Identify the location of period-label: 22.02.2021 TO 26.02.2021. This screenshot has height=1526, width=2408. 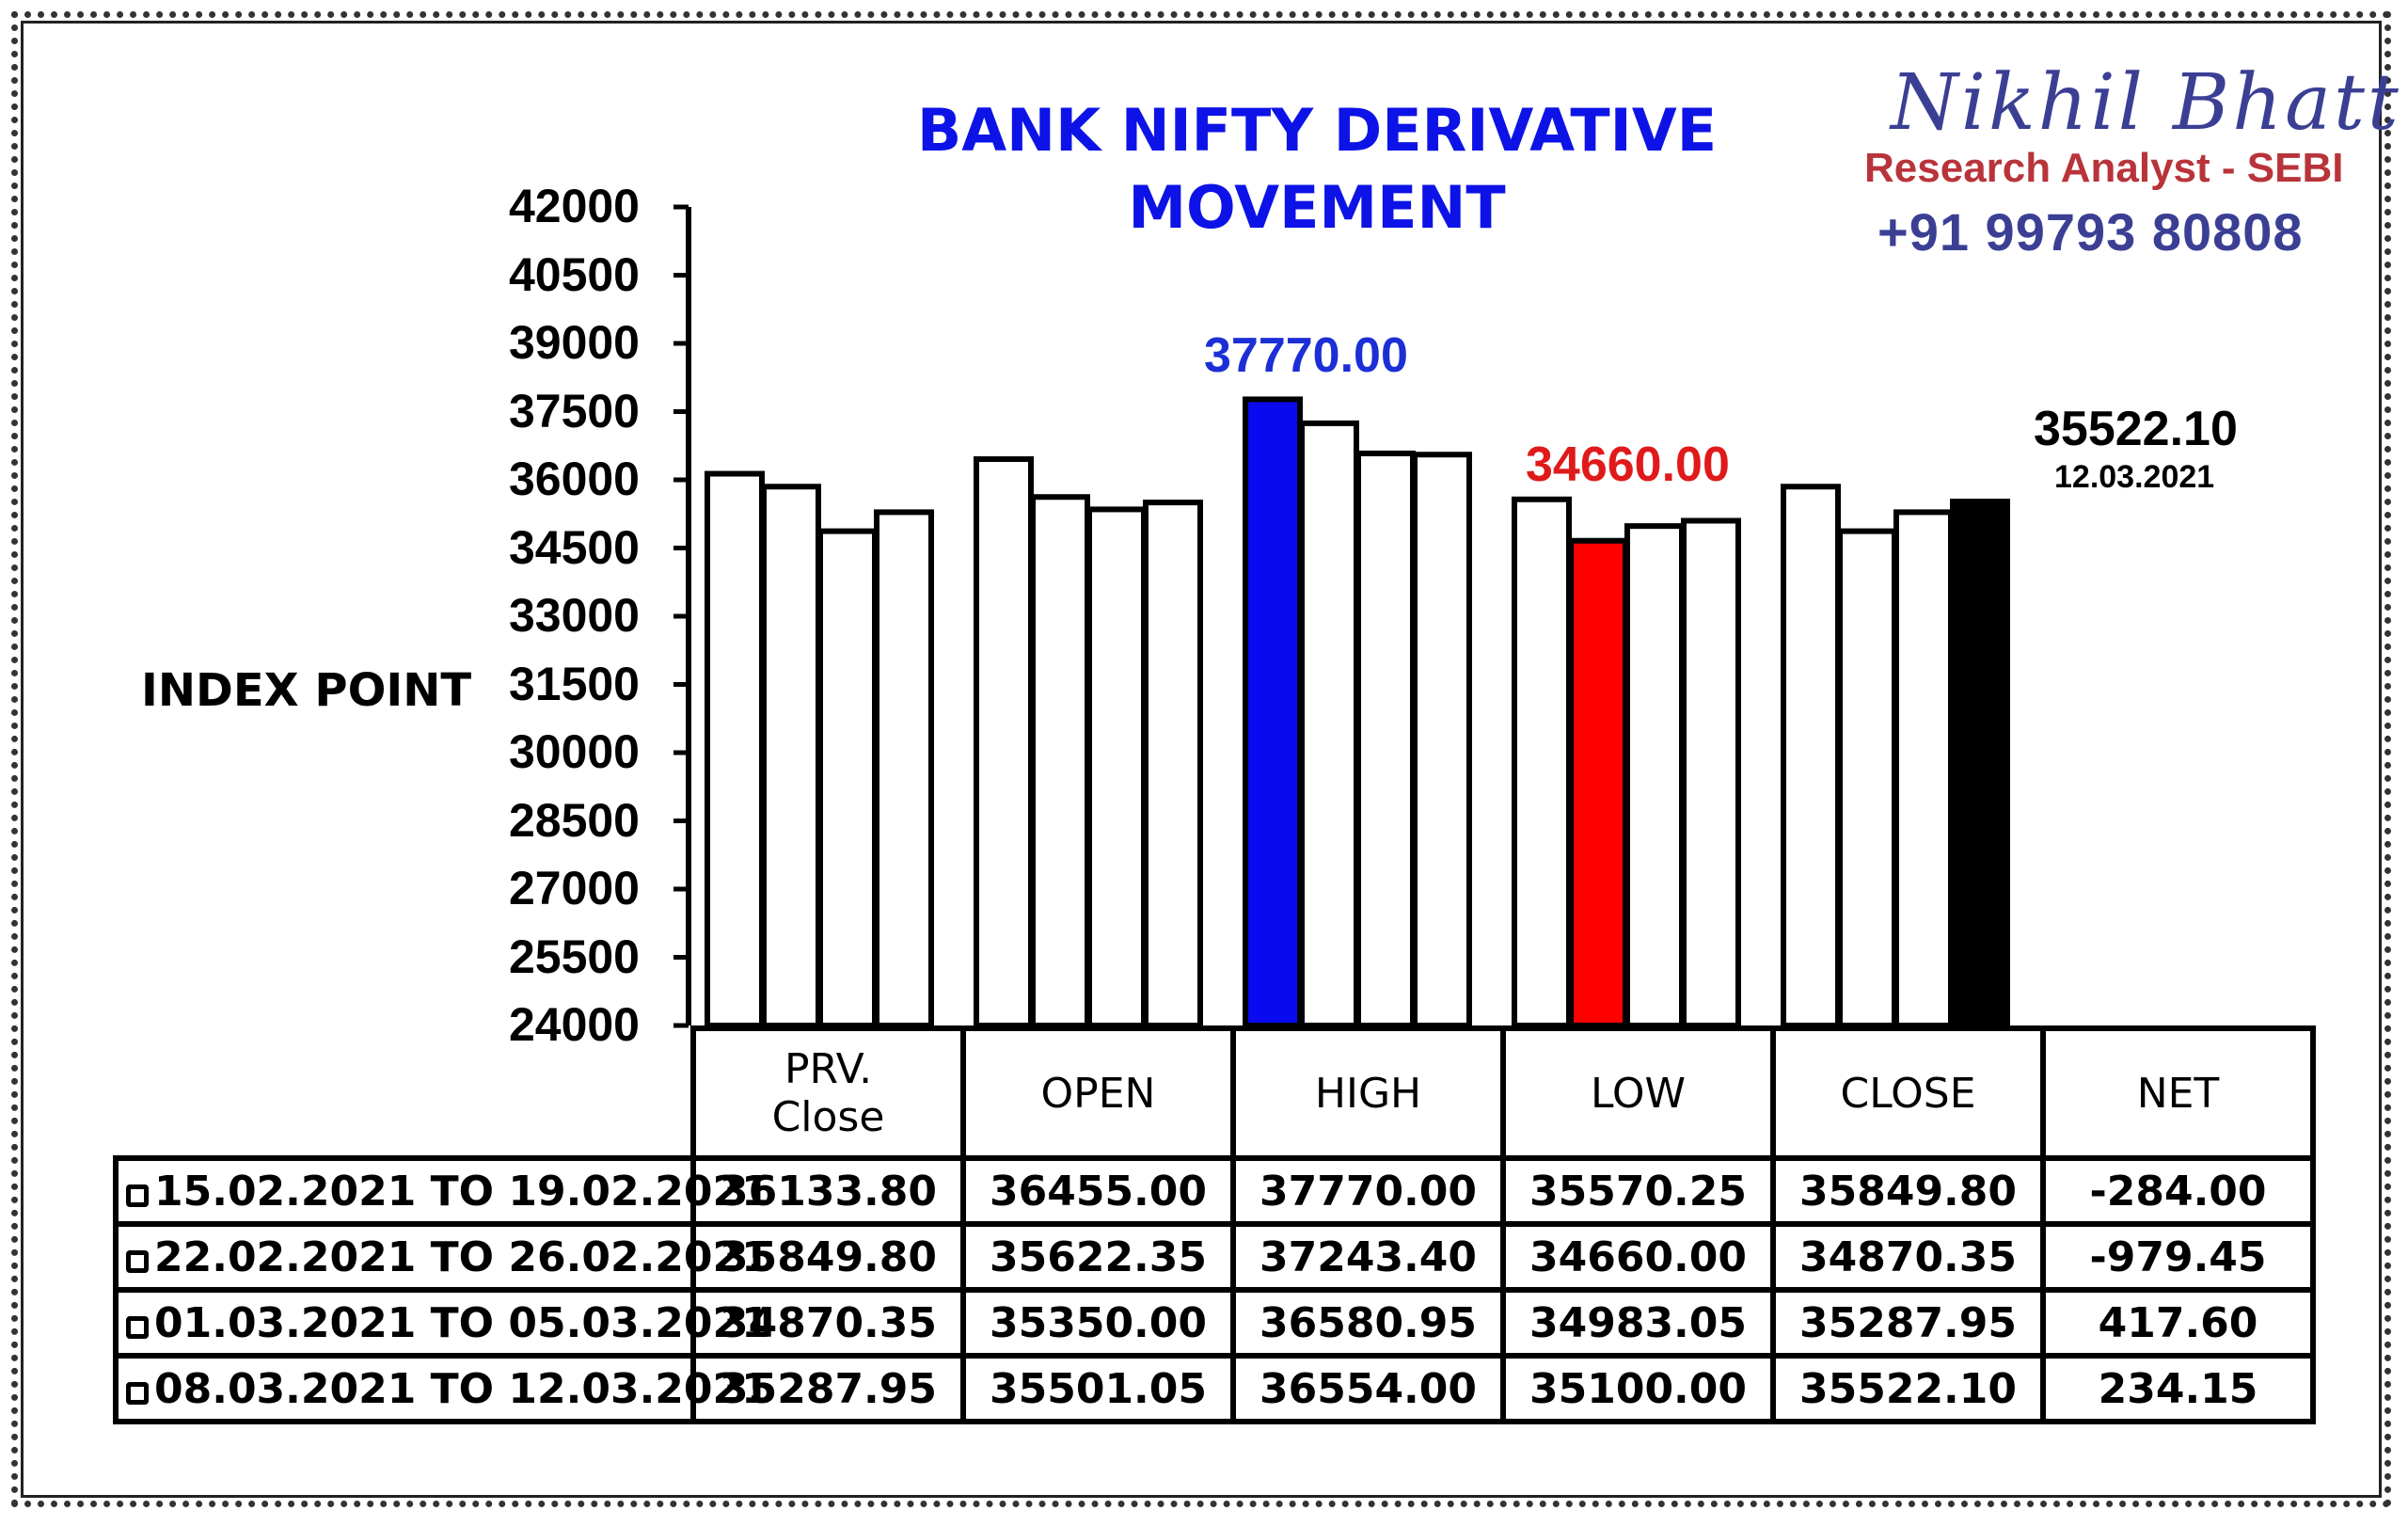
(462, 1256).